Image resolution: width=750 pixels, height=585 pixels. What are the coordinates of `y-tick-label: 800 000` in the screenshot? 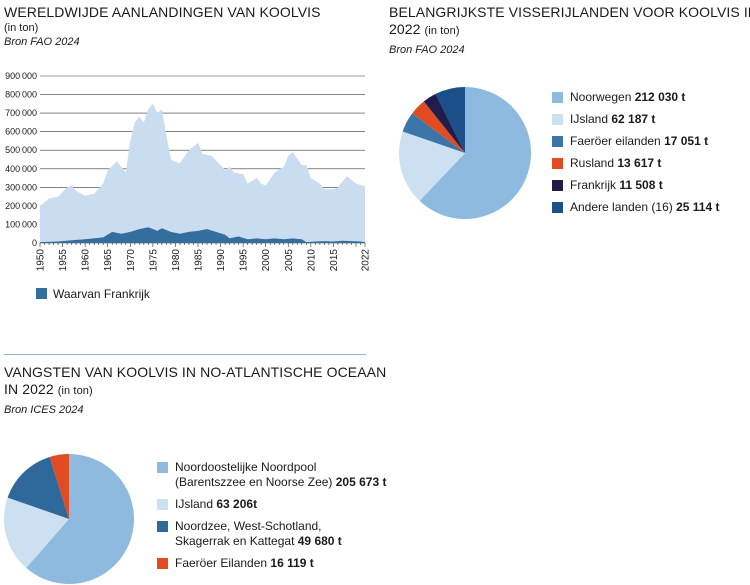 It's located at (21, 95).